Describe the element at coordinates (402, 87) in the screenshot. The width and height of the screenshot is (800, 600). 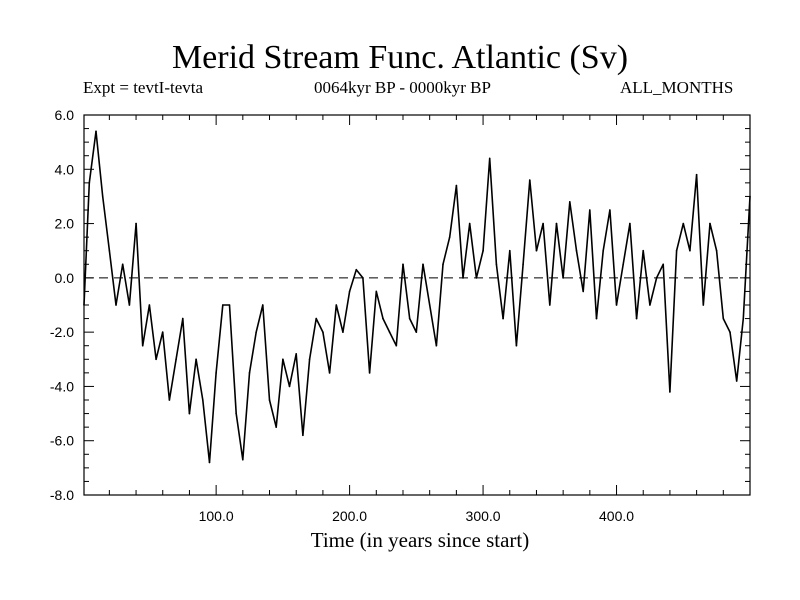
I see `period-label: 0064kyr BP - 0000kyr BP` at that location.